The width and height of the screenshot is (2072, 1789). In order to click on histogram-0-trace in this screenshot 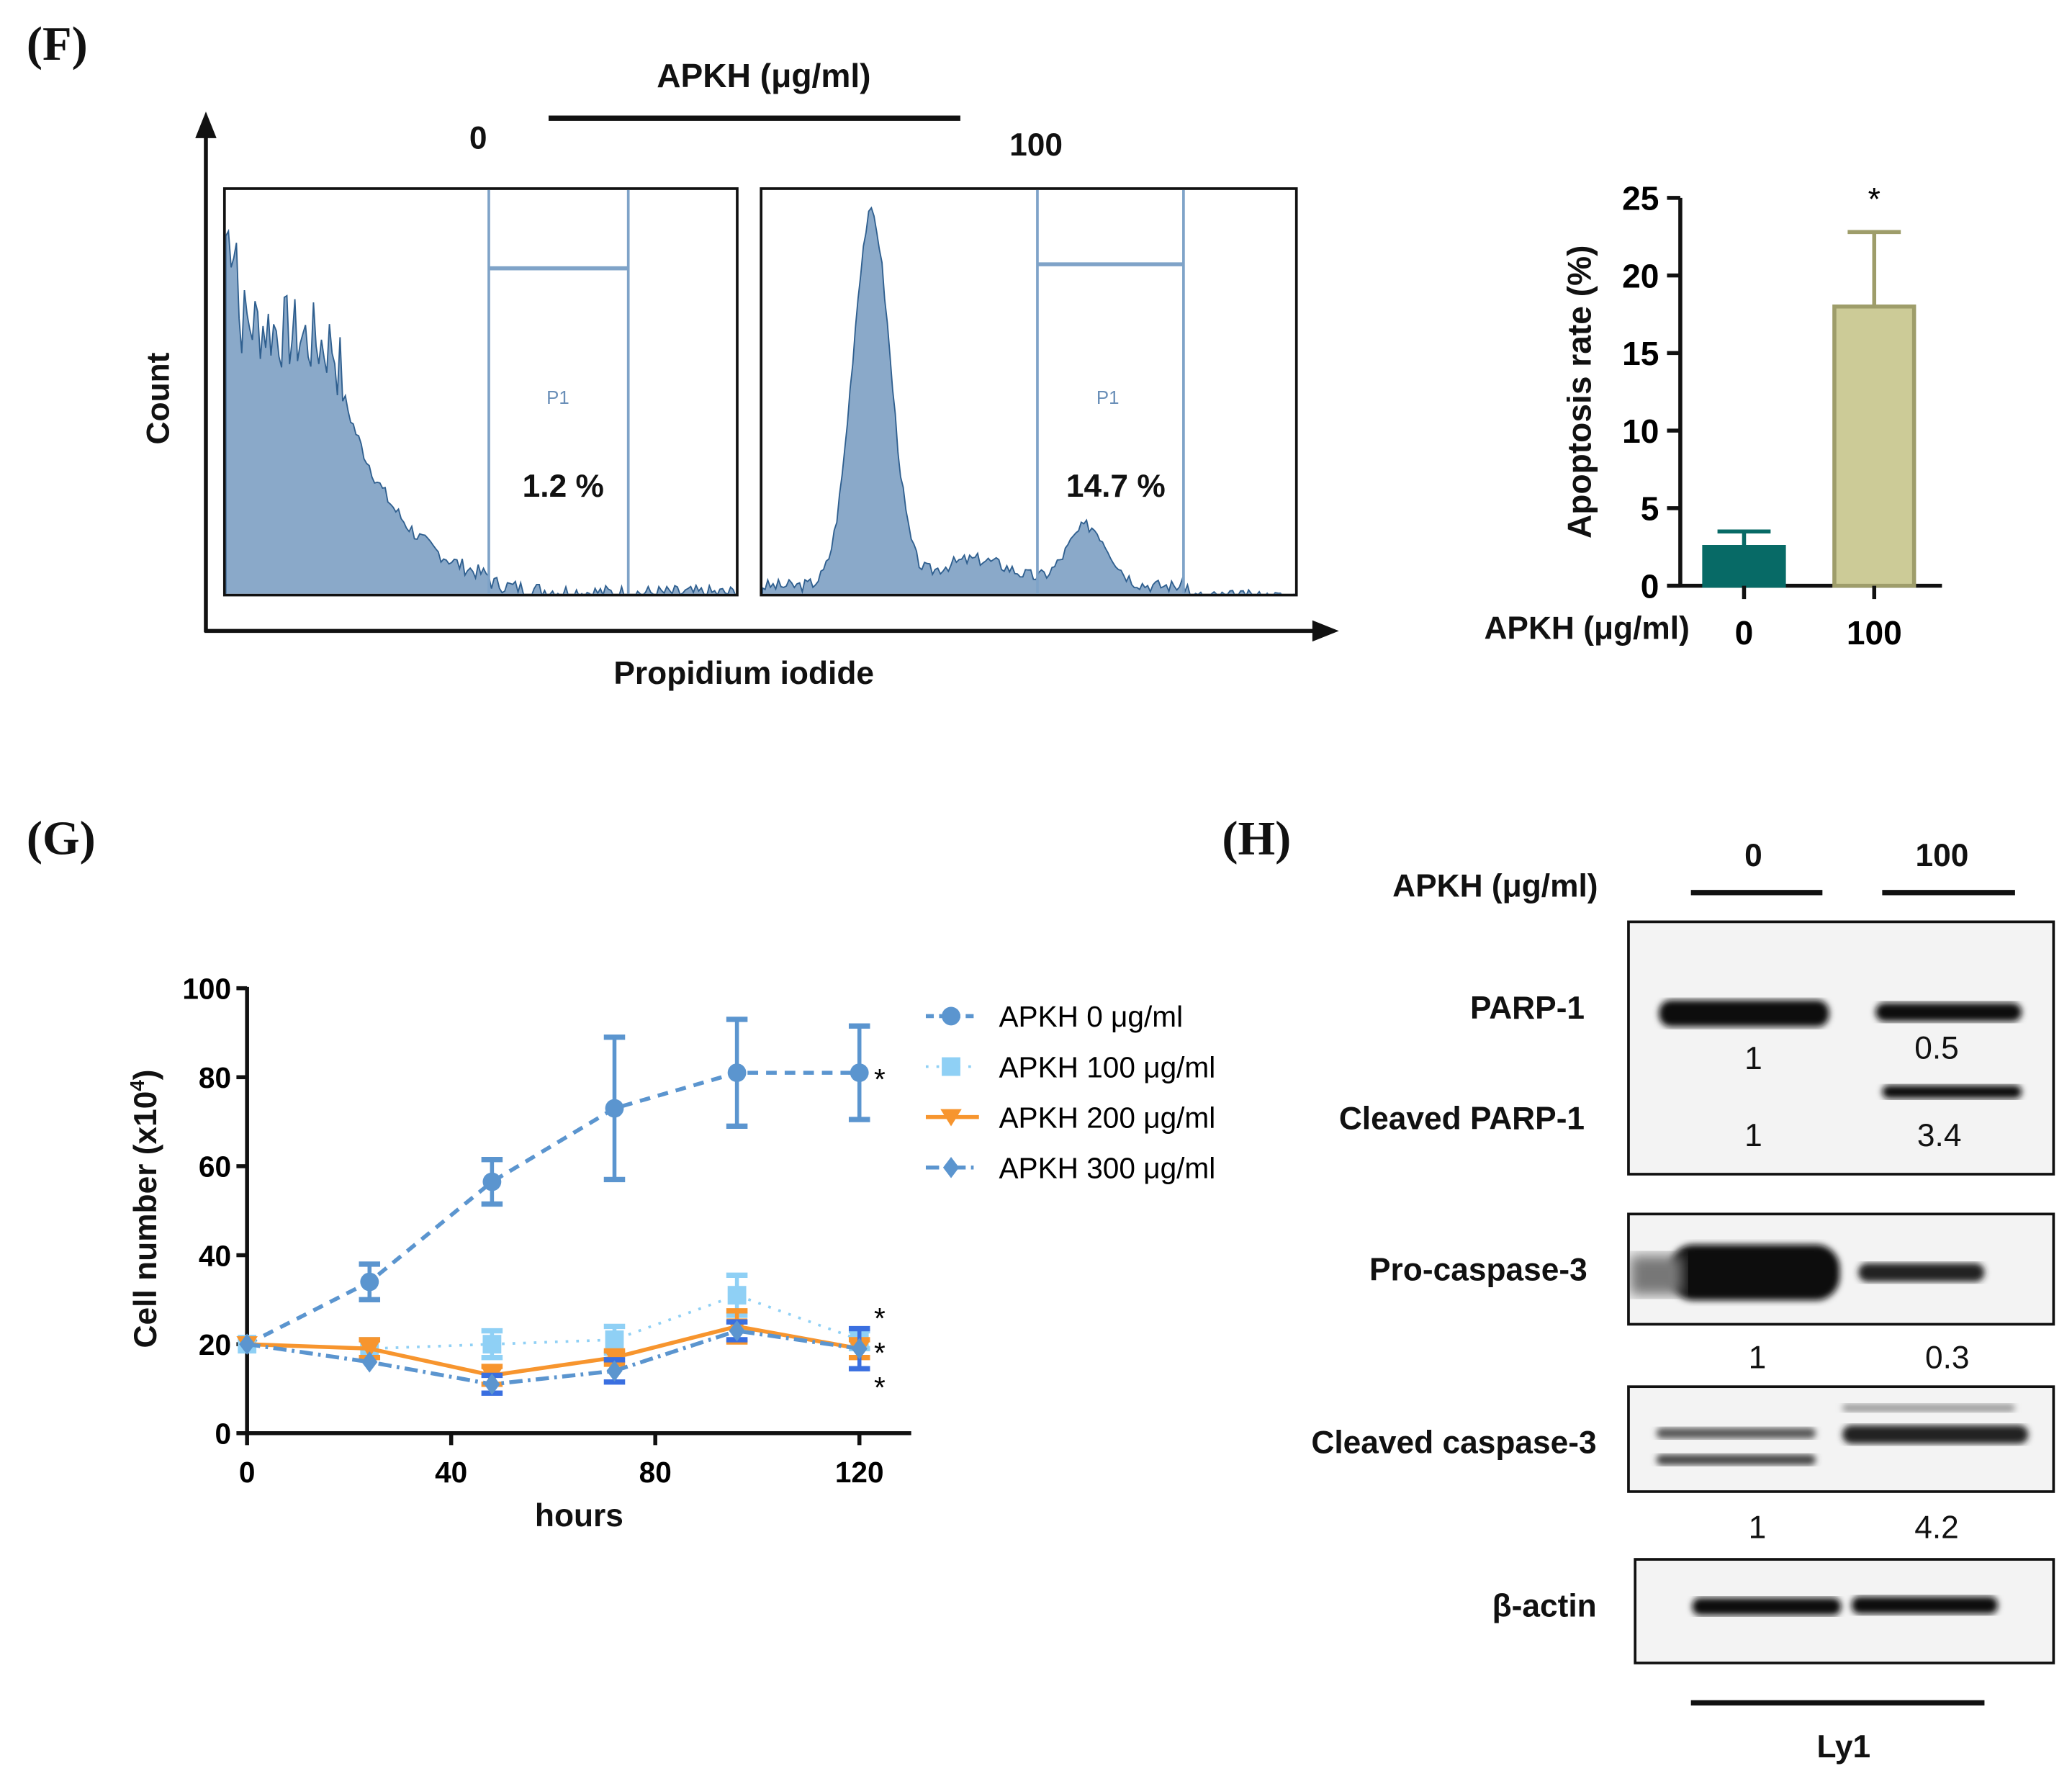, I will do `click(480, 411)`.